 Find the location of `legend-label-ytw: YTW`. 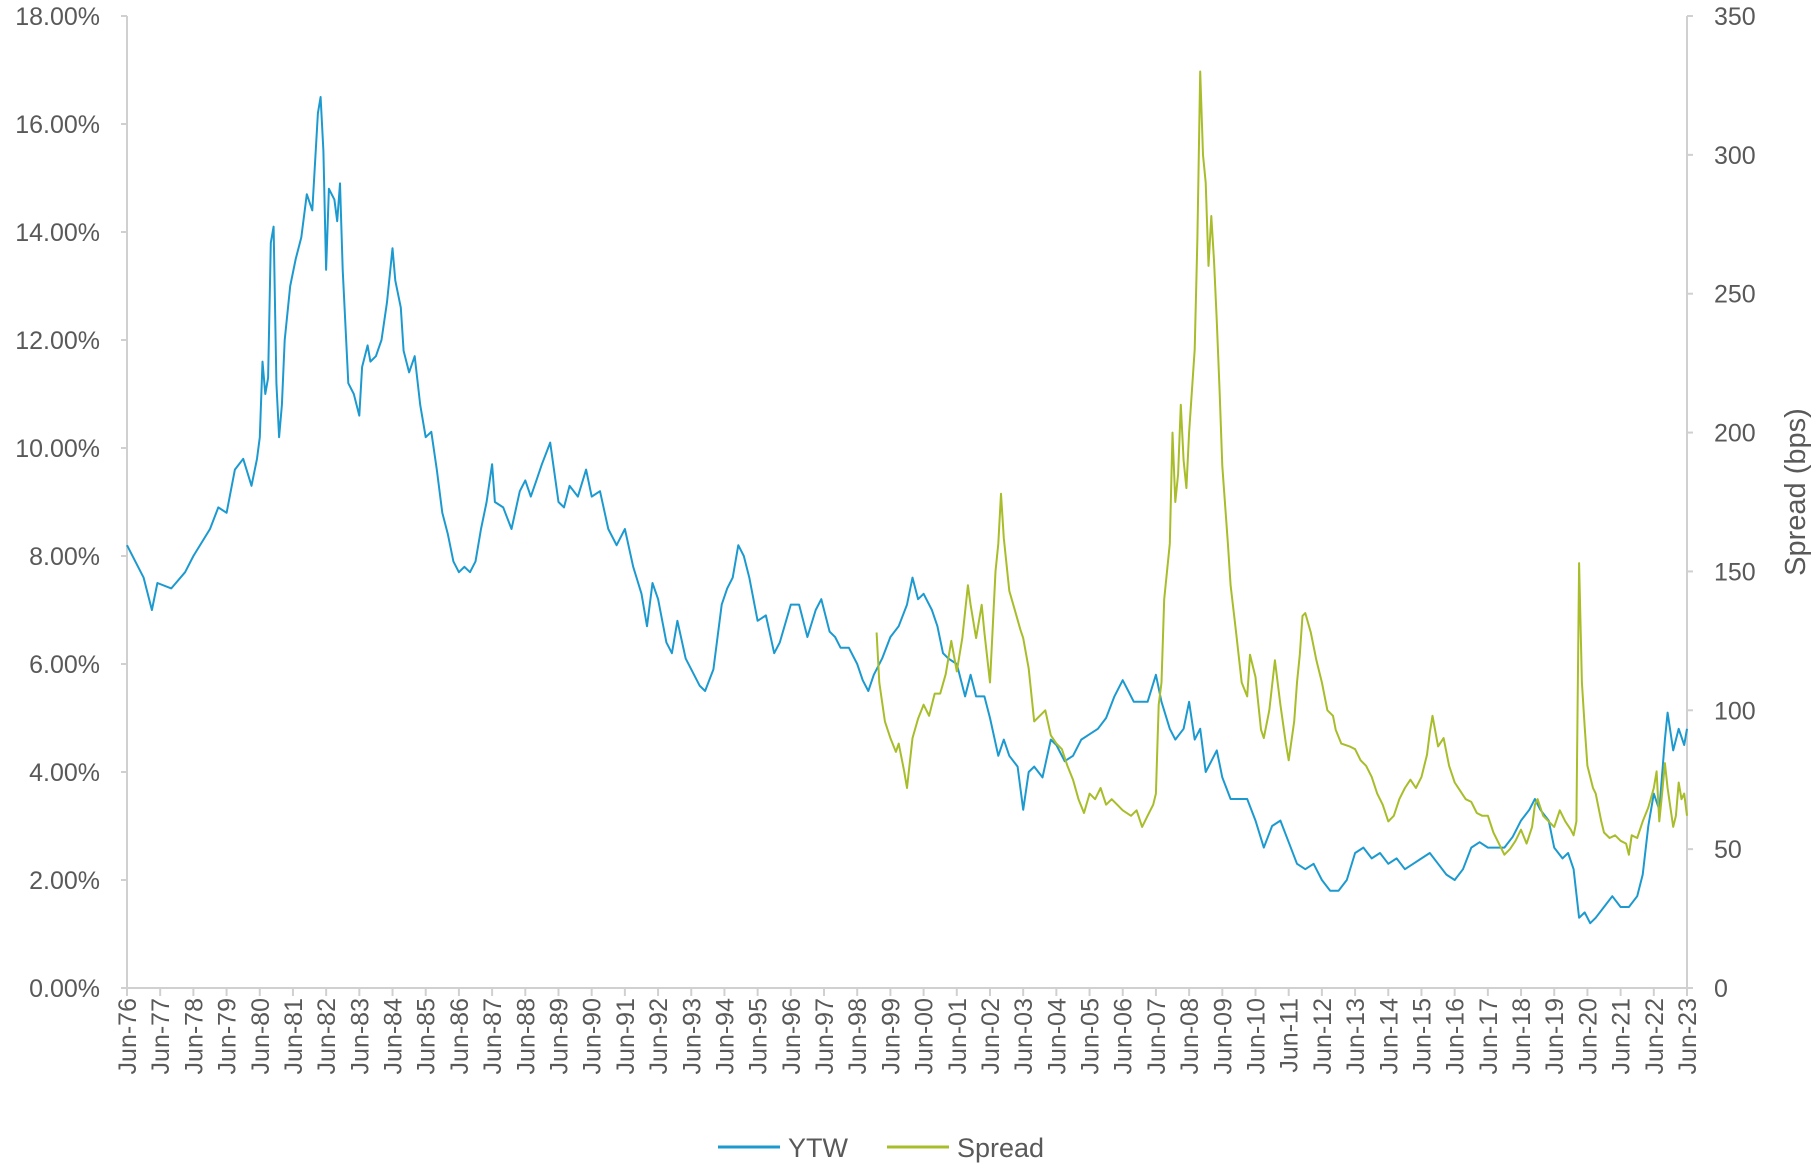

legend-label-ytw: YTW is located at coordinates (818, 1148).